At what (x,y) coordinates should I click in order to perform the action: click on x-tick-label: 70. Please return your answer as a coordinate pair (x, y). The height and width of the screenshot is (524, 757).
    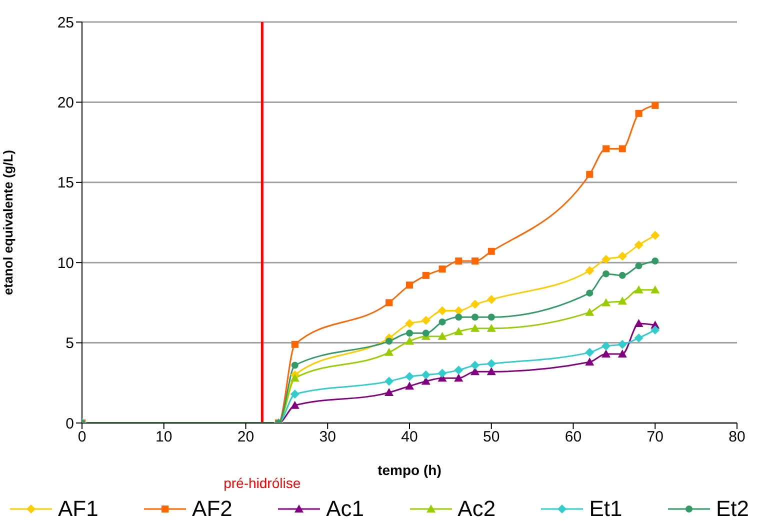
    Looking at the image, I should click on (655, 437).